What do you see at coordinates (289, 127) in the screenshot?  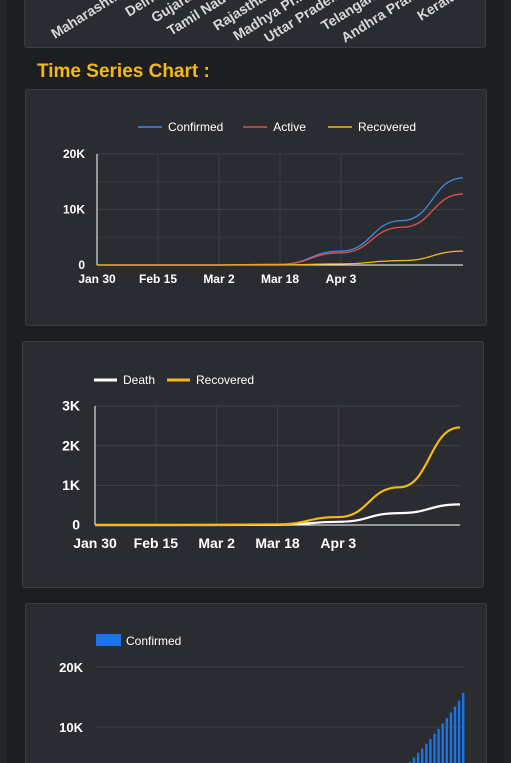 I see `legend-label: Active` at bounding box center [289, 127].